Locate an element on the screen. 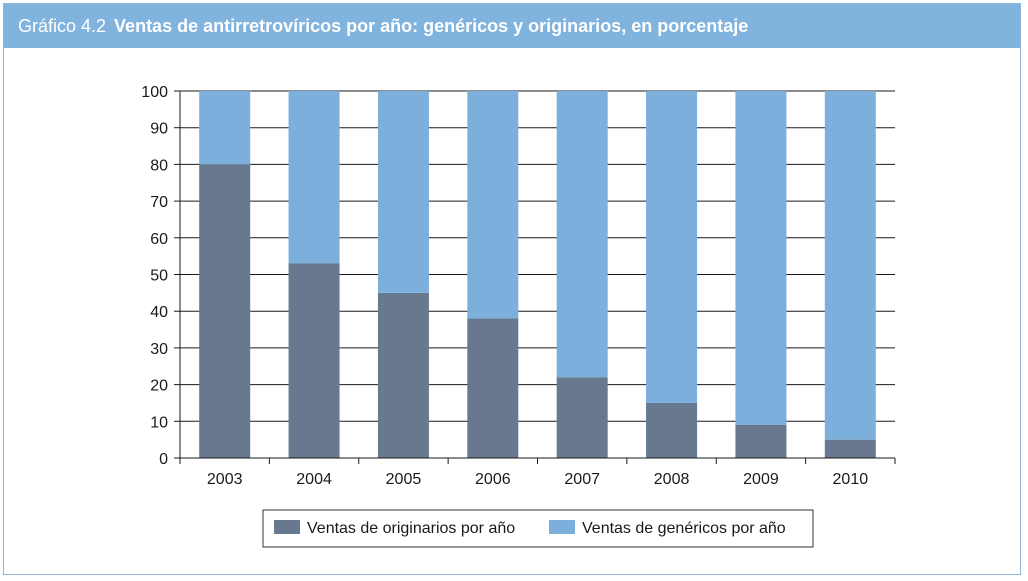 The width and height of the screenshot is (1028, 581). x-tick-label: 2004 is located at coordinates (314, 479).